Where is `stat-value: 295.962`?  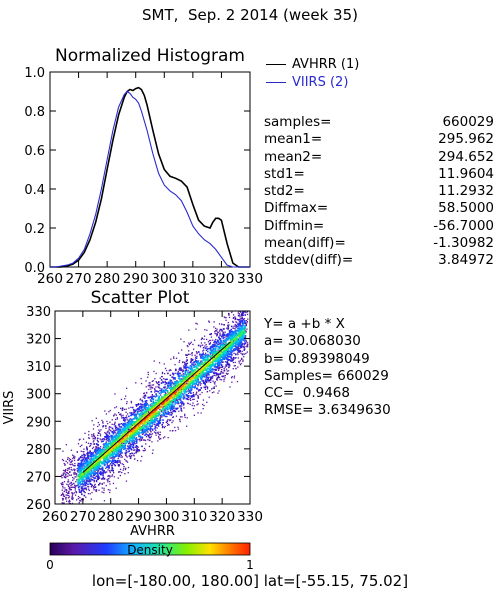
stat-value: 295.962 is located at coordinates (466, 139).